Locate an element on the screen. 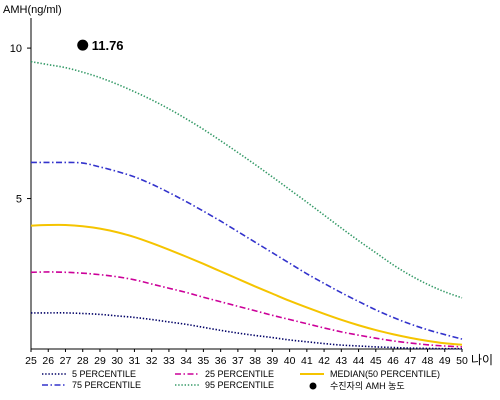 This screenshot has height=400, width=500. y-tick-label: 5 is located at coordinates (19, 200).